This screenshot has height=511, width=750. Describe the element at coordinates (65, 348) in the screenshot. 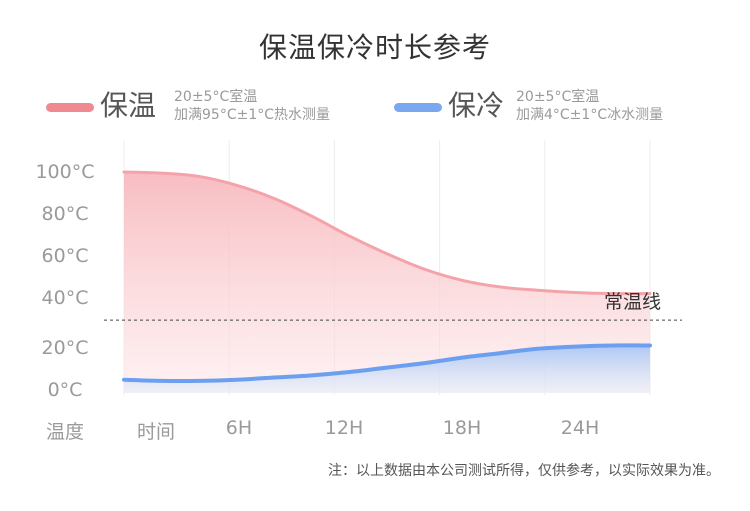

I see `y-tick-label: 20°C` at that location.